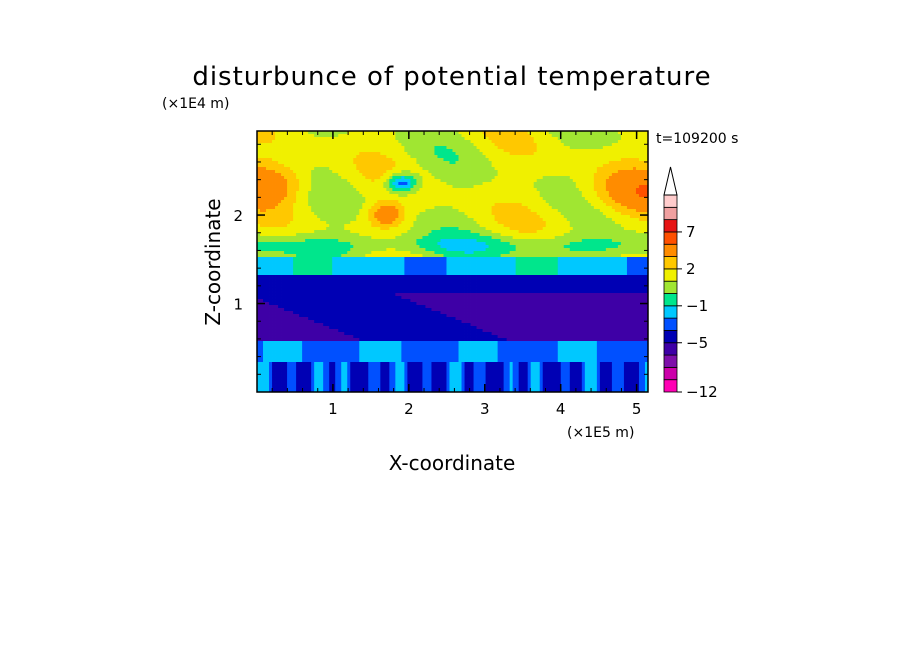 This screenshot has width=904, height=654. What do you see at coordinates (697, 306) in the screenshot?
I see `colorbar-tick-label: −1` at bounding box center [697, 306].